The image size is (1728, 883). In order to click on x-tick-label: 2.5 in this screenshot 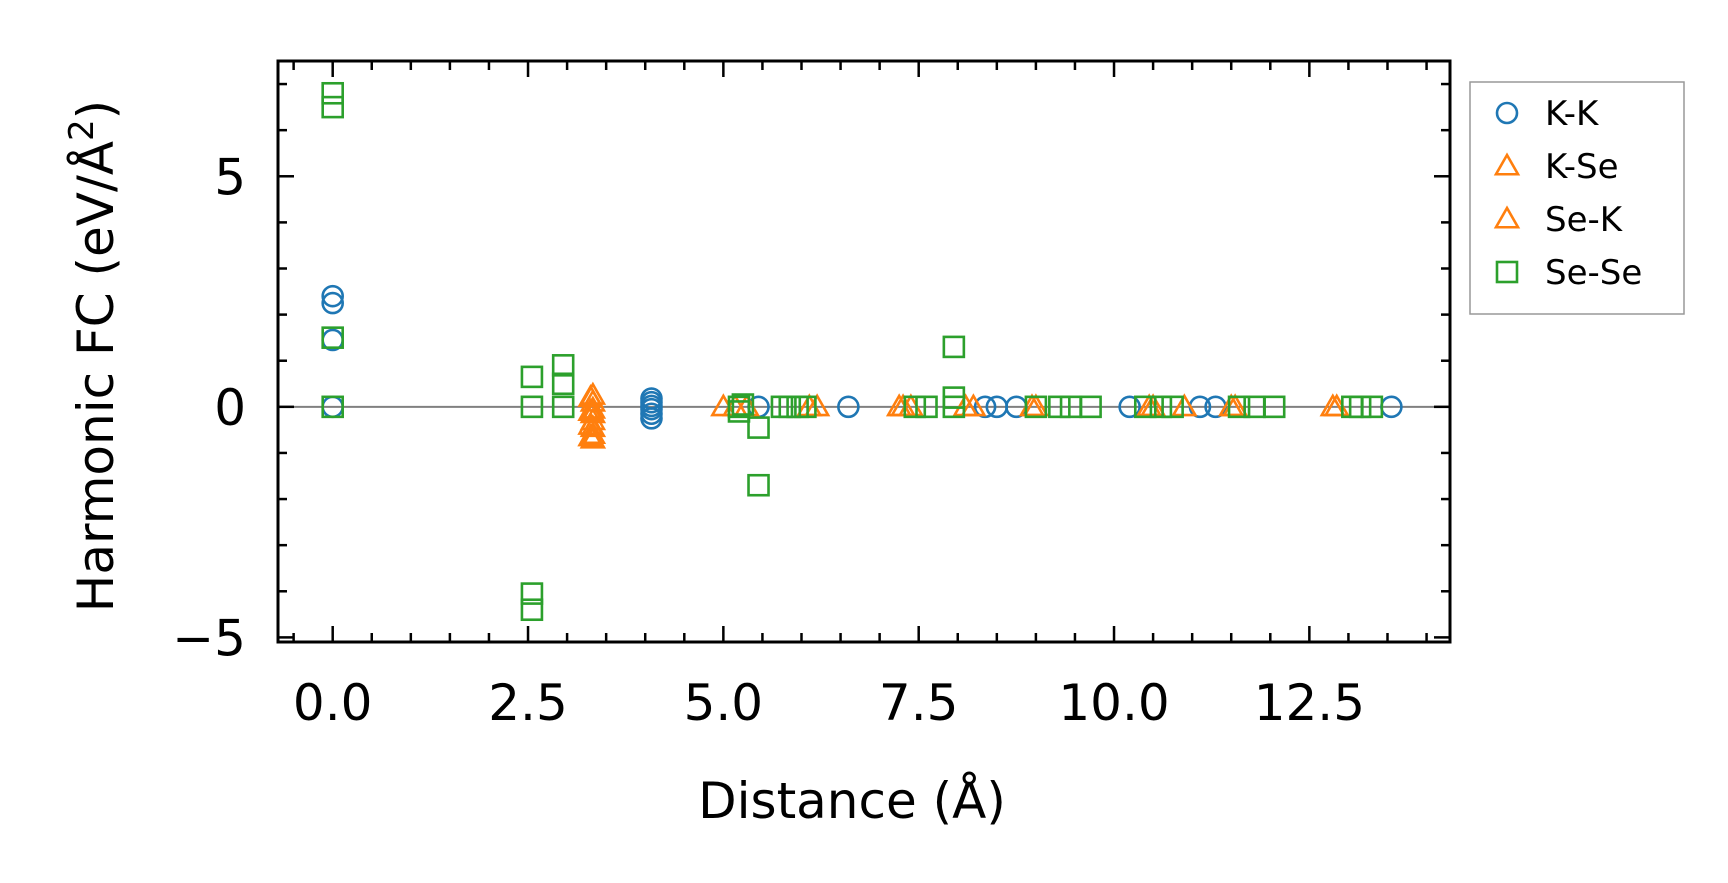, I will do `click(528, 703)`.